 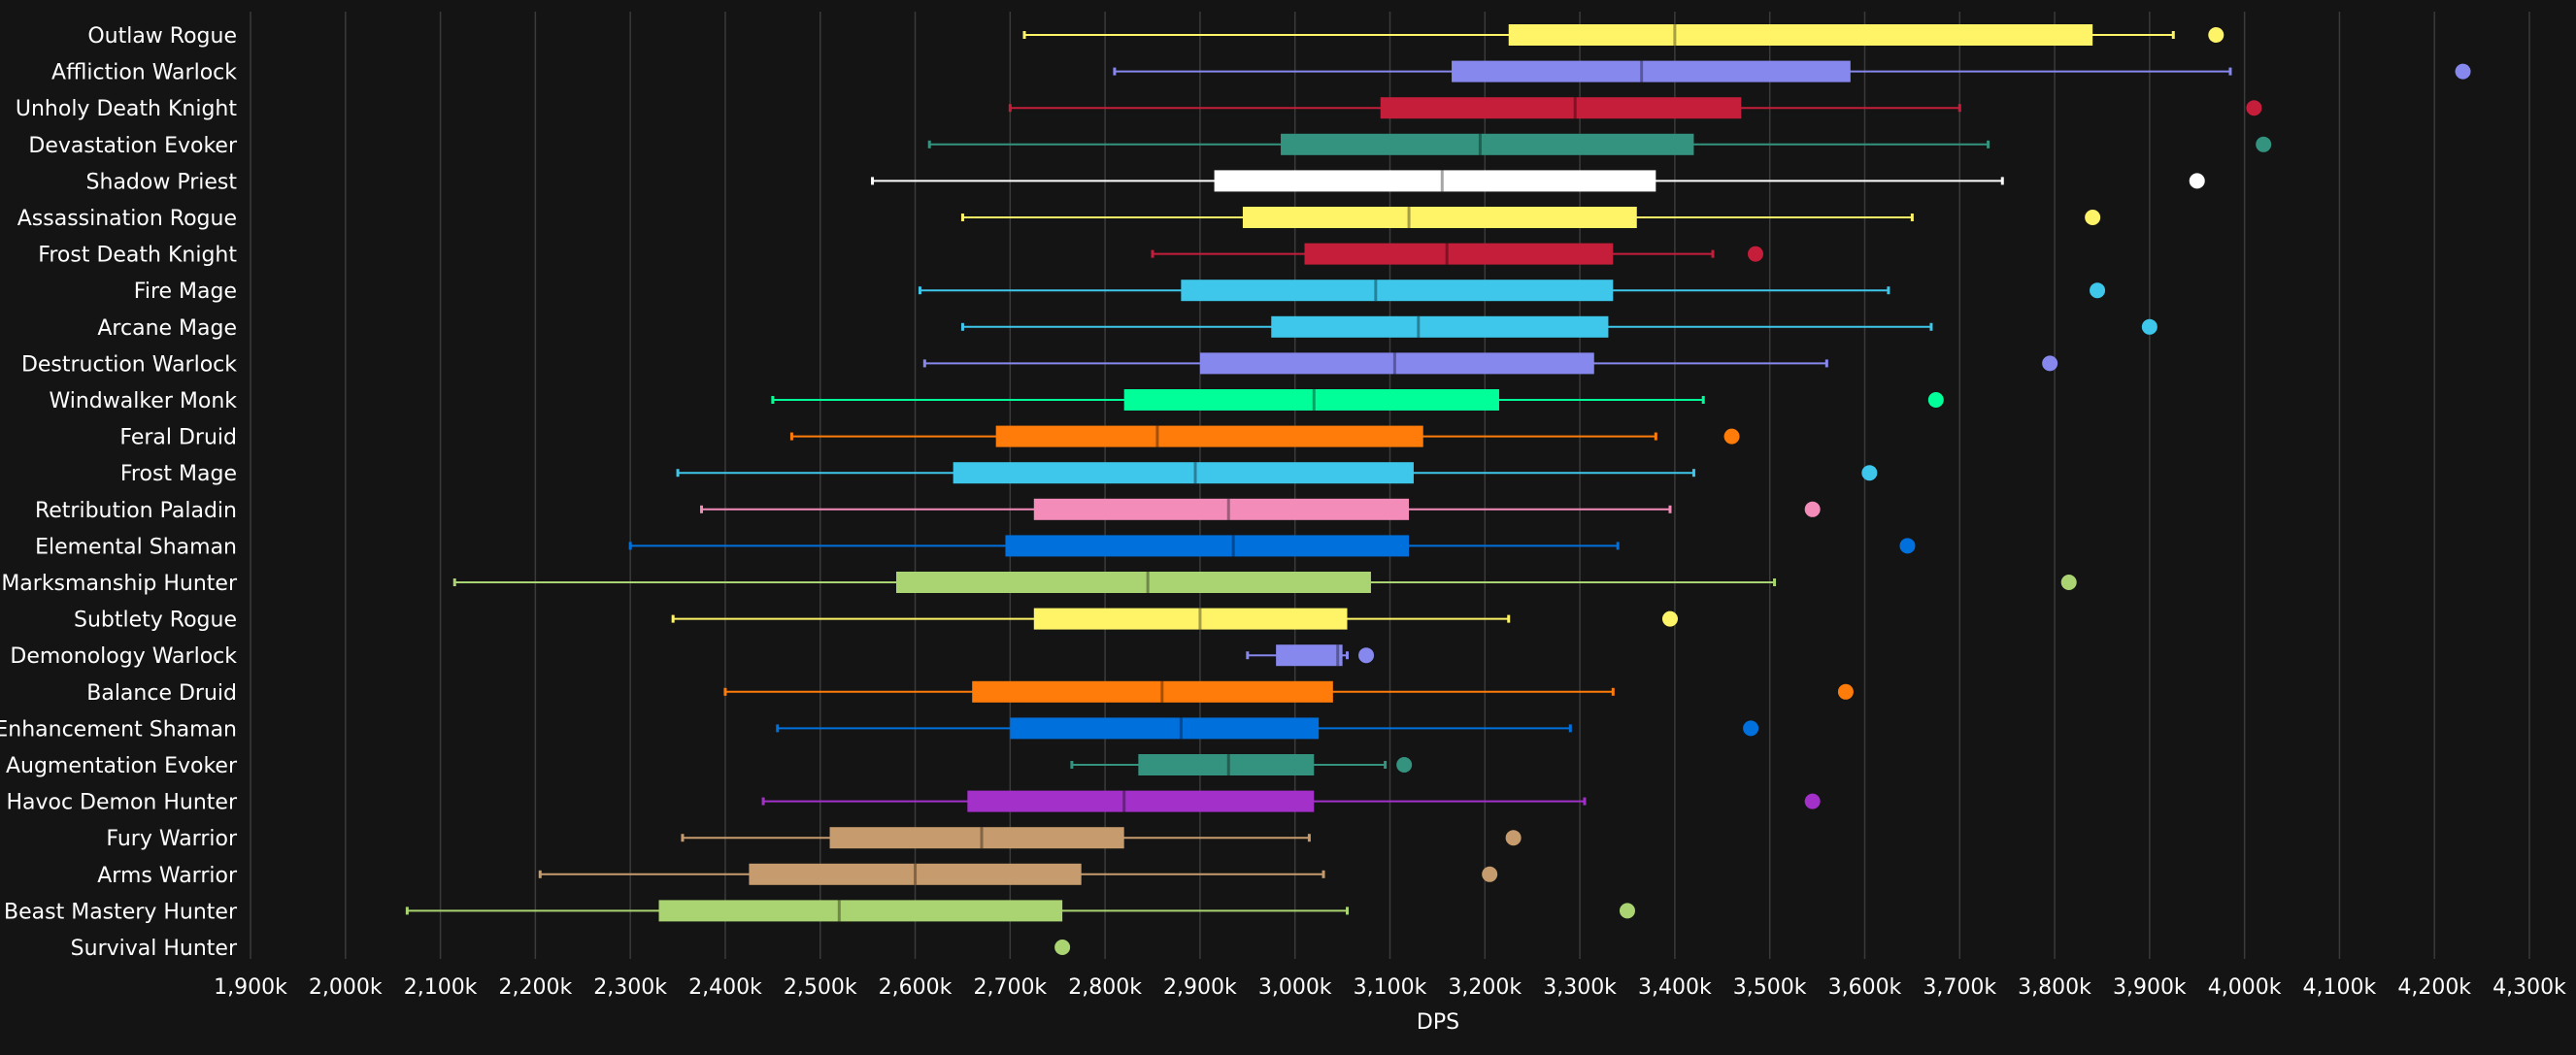 I want to click on box-frost-death-knight, so click(x=1457, y=254).